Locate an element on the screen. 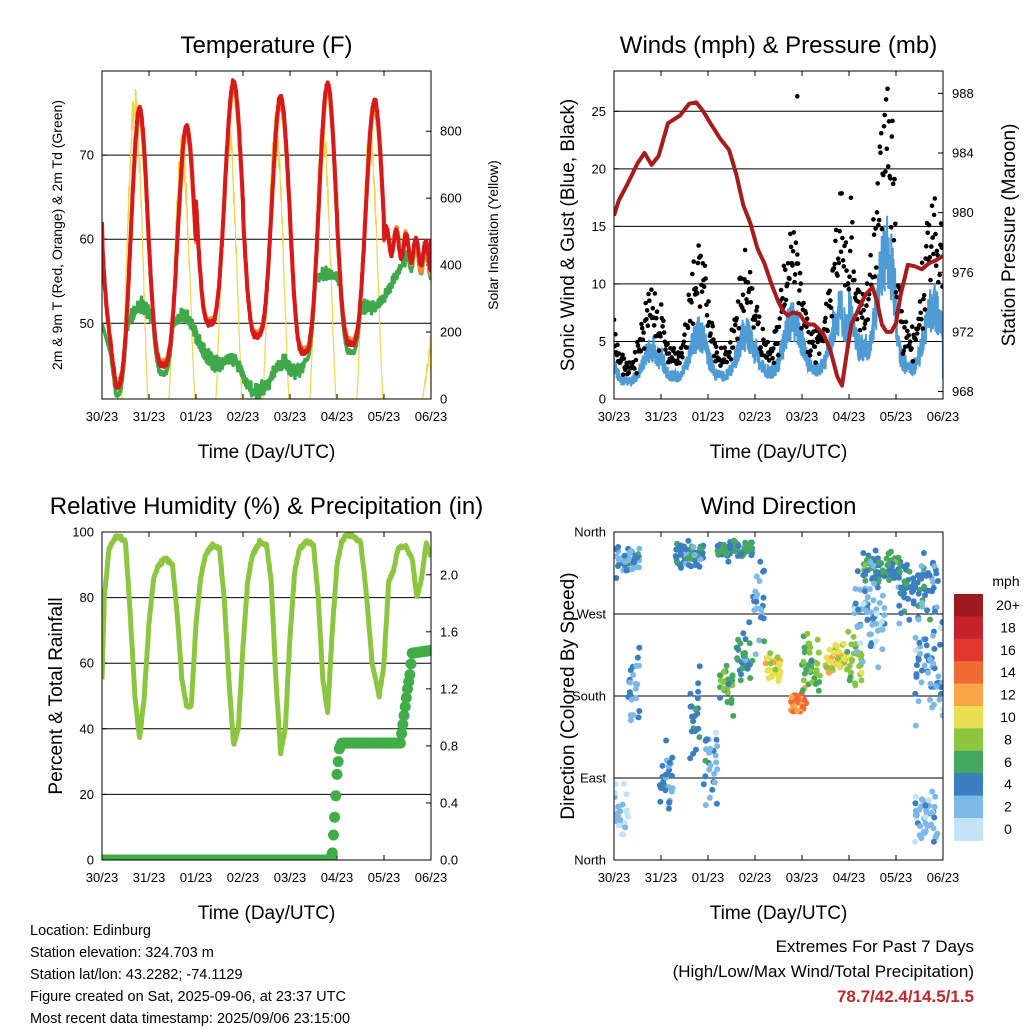 The image size is (1024, 1030). y2-tick-label: 0 is located at coordinates (443, 399).